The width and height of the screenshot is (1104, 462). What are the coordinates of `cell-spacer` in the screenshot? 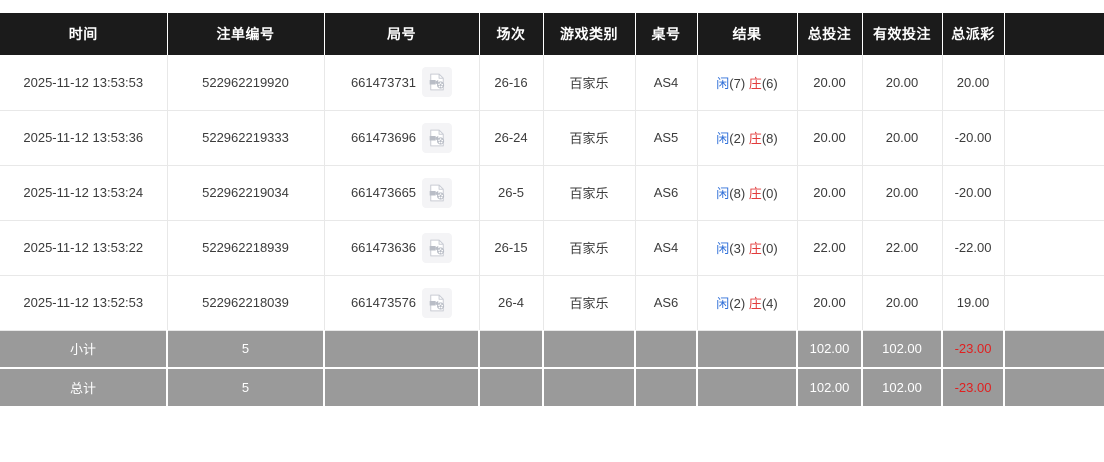 It's located at (1054, 303).